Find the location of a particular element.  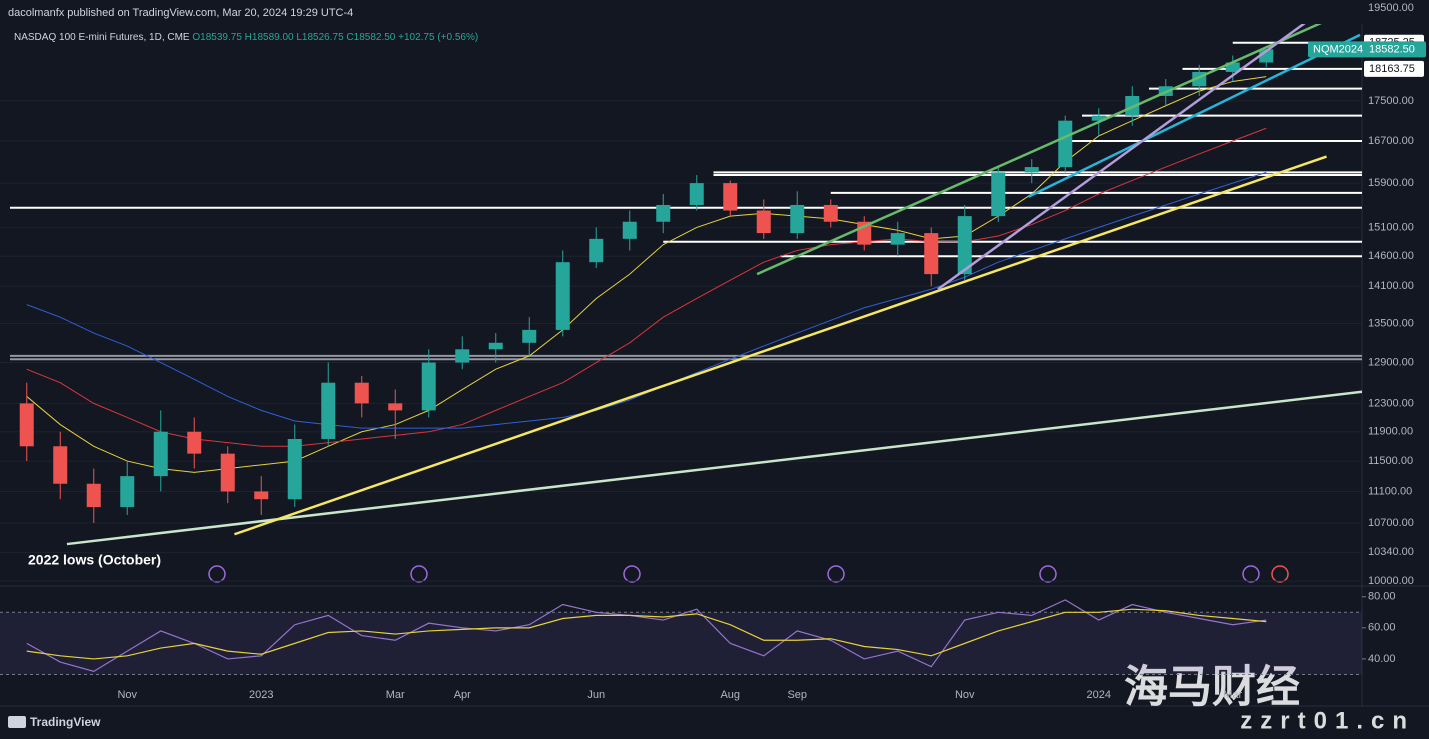

y-tick-label: 13500.00 is located at coordinates (1391, 323).